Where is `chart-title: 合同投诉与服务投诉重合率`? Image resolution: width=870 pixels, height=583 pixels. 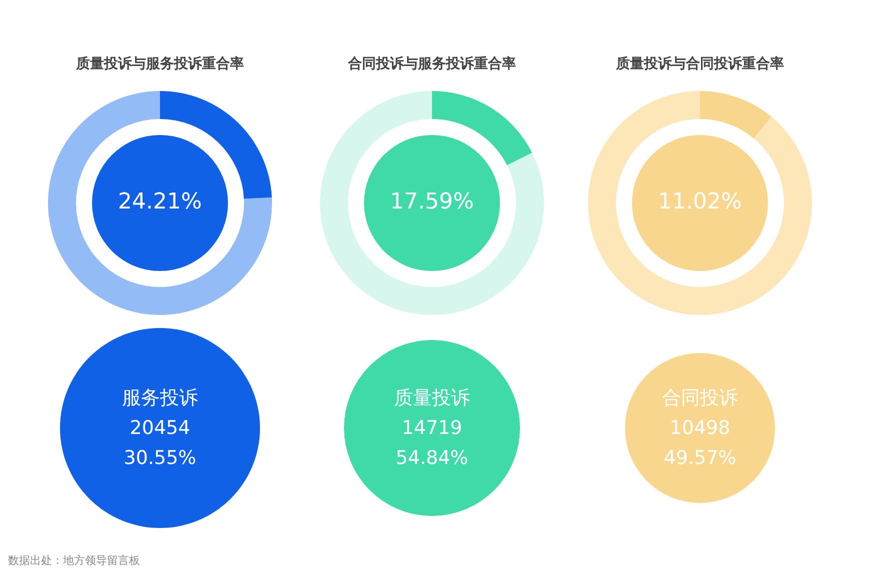 chart-title: 合同投诉与服务投诉重合率 is located at coordinates (431, 63).